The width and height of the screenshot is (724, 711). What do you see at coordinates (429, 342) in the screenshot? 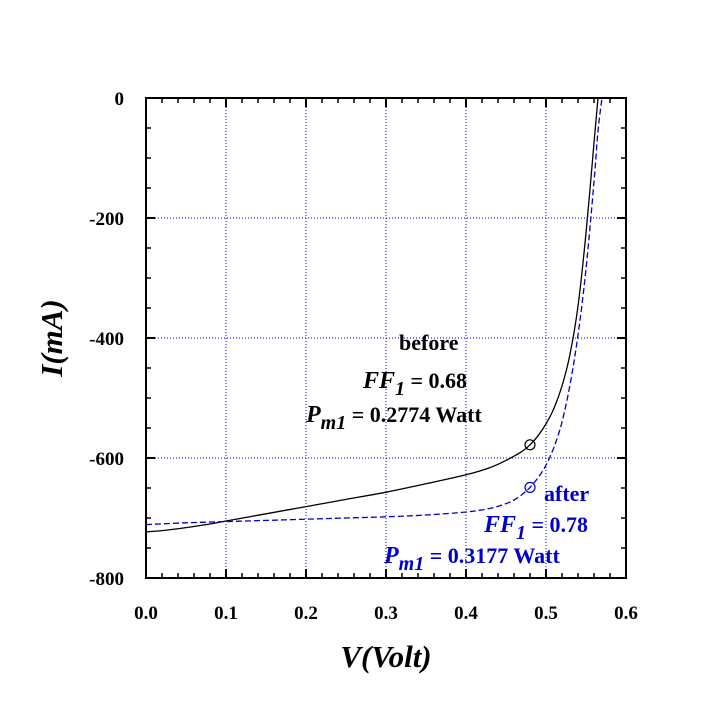
I see `annotation-before-label: before` at bounding box center [429, 342].